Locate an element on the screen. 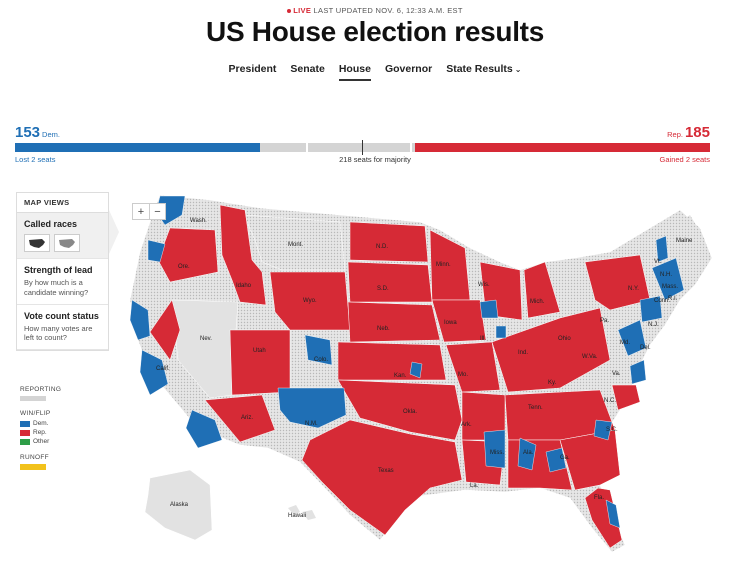 The height and width of the screenshot is (570, 750). majority-label: 218 seats for majority is located at coordinates (375, 159).